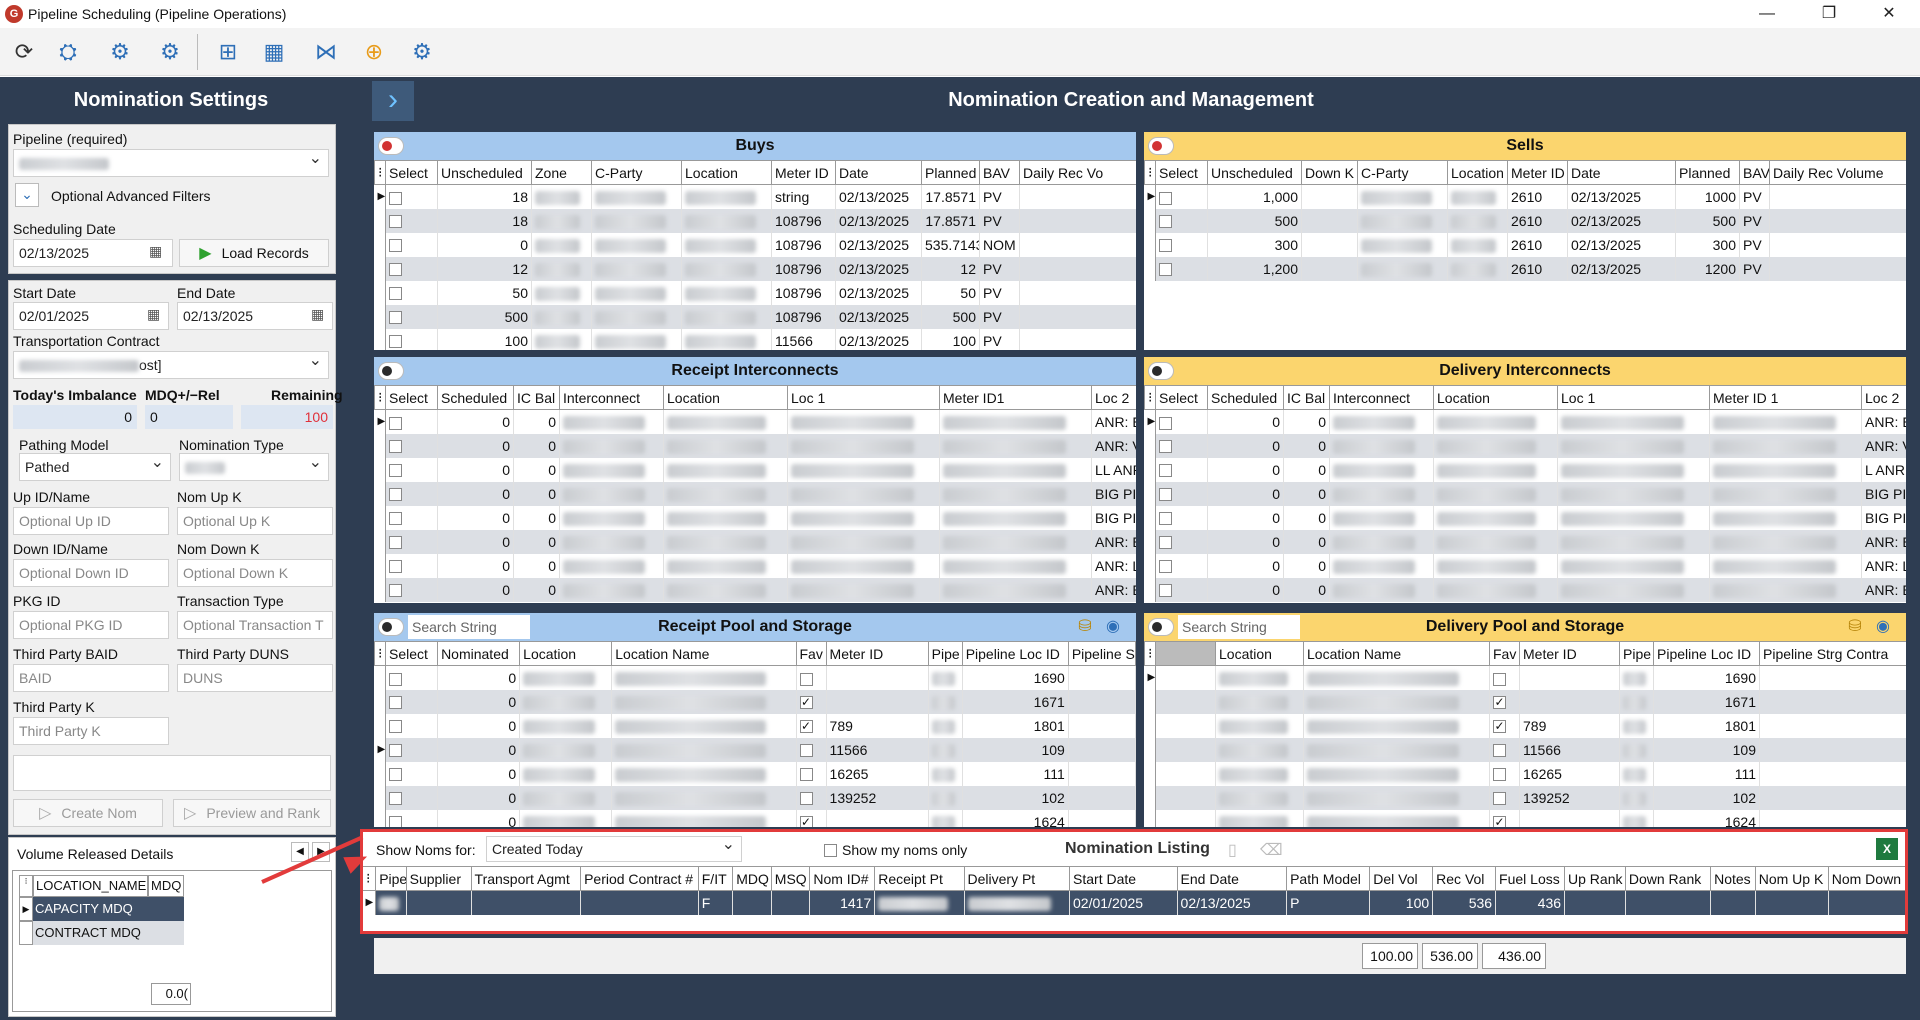 This screenshot has height=1020, width=1920. What do you see at coordinates (422, 51) in the screenshot?
I see `pipe-export-icon: ⚙` at bounding box center [422, 51].